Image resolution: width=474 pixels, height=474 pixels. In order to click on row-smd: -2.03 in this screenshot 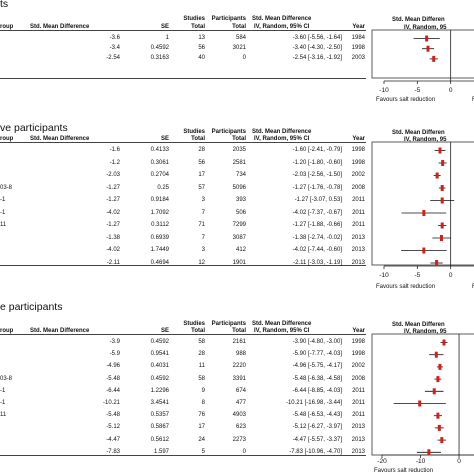, I will do `click(113, 175)`.